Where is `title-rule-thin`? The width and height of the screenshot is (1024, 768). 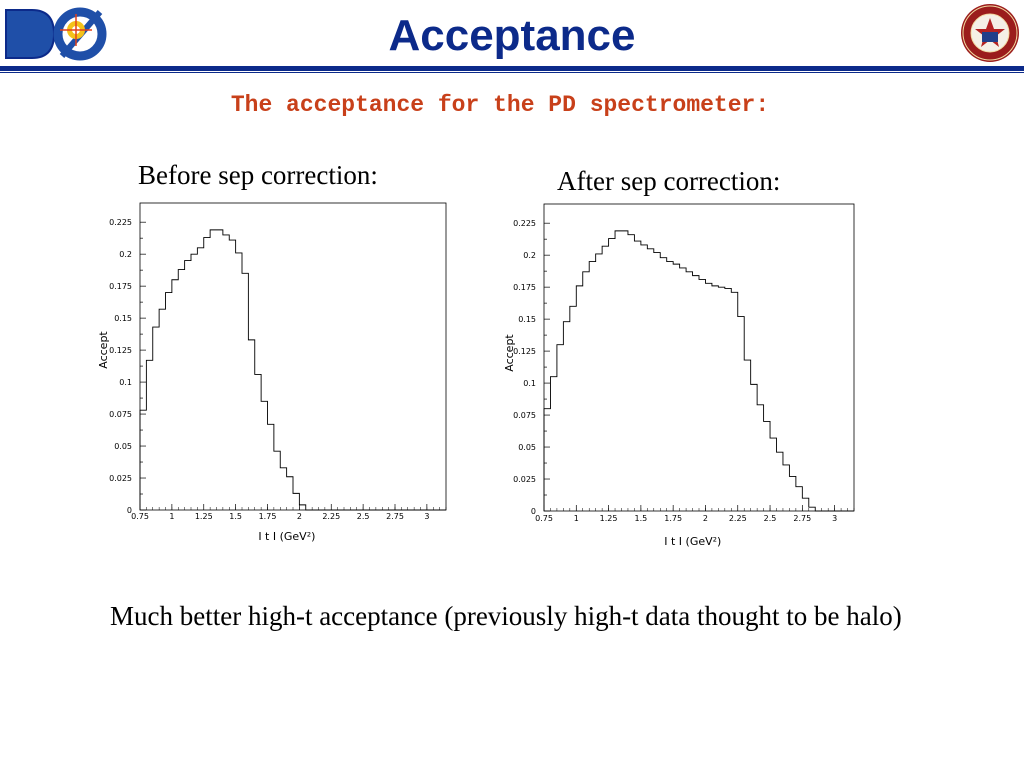 title-rule-thin is located at coordinates (512, 72).